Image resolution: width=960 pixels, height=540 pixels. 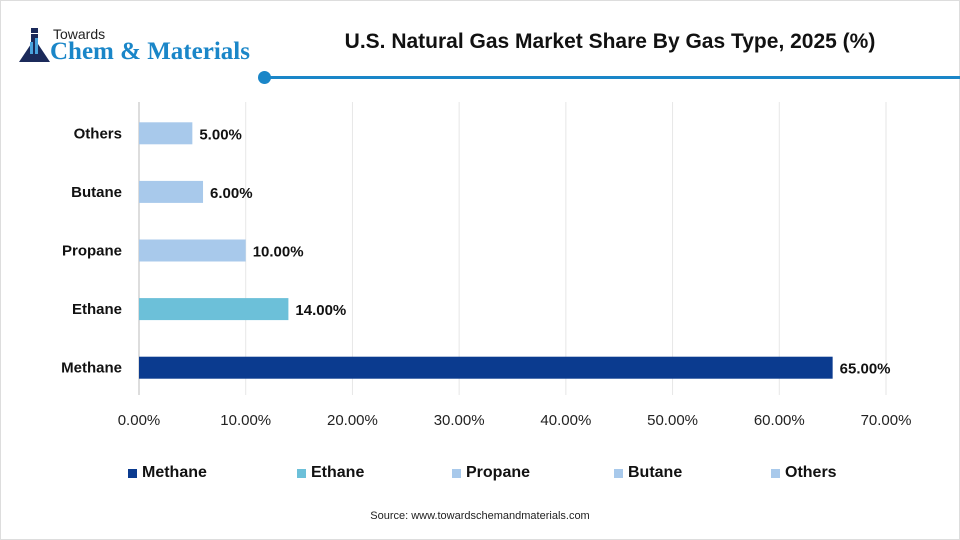 I want to click on data-label: 5.00%, so click(x=220, y=134).